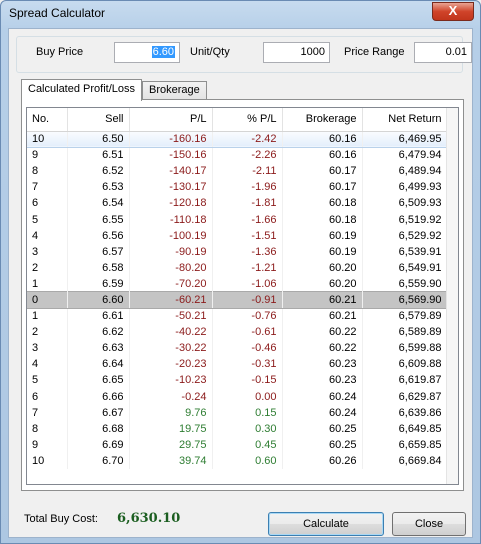  What do you see at coordinates (237, 380) in the screenshot?
I see `table-row: 5 6.65 -10.23 -0.15 60.23 6,619.87` at bounding box center [237, 380].